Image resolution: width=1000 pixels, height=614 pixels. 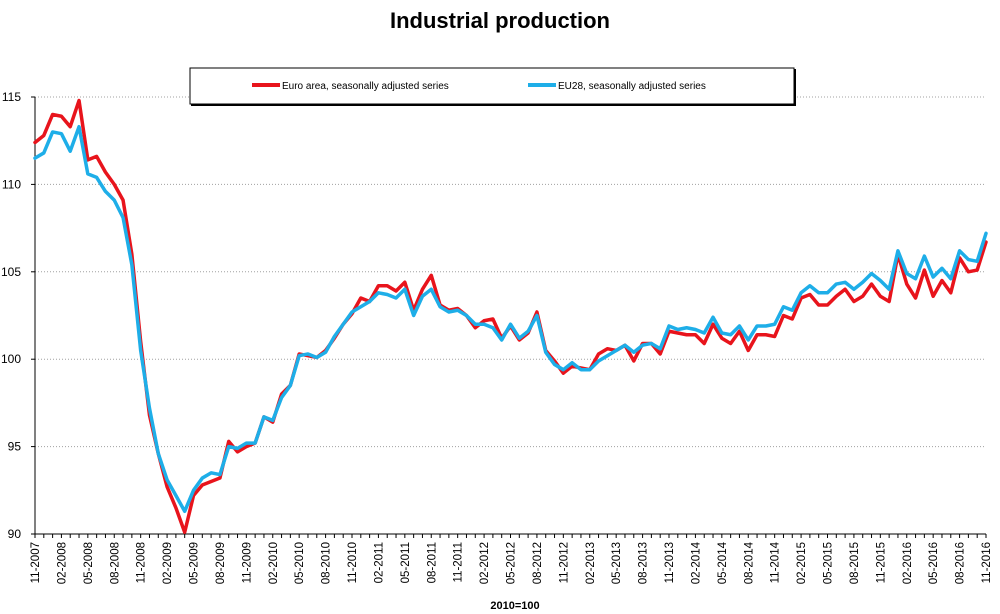 I want to click on x-tick-label-11-2008: 11-2008, so click(x=142, y=562).